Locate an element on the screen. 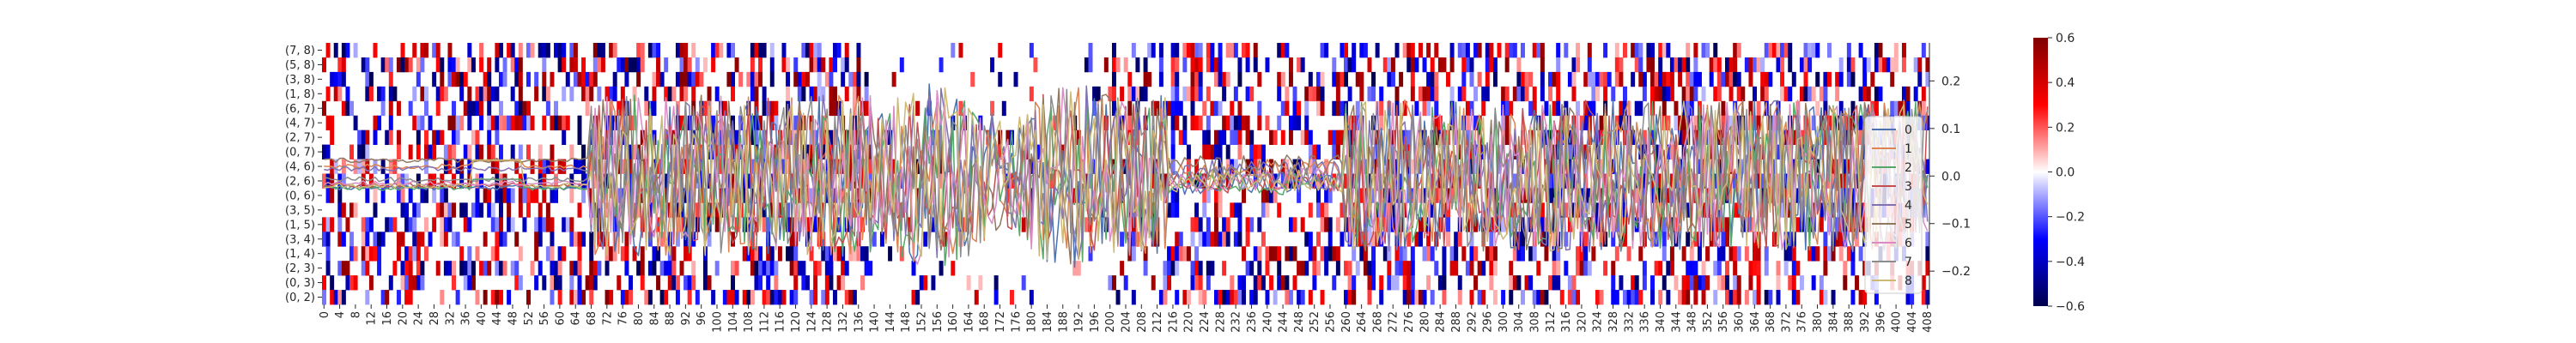 The height and width of the screenshot is (343, 2576). x-tick-label: 232 is located at coordinates (1236, 322).